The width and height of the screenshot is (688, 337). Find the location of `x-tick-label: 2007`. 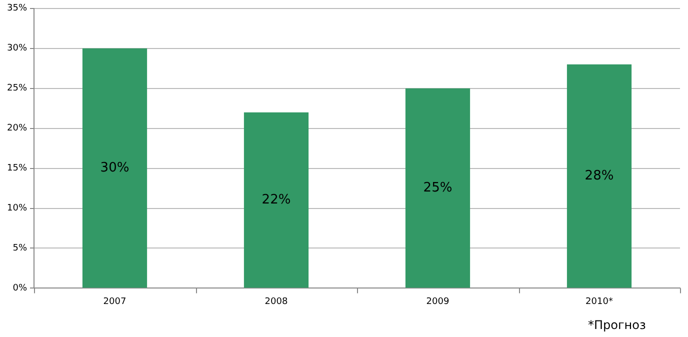

x-tick-label: 2007 is located at coordinates (114, 301).